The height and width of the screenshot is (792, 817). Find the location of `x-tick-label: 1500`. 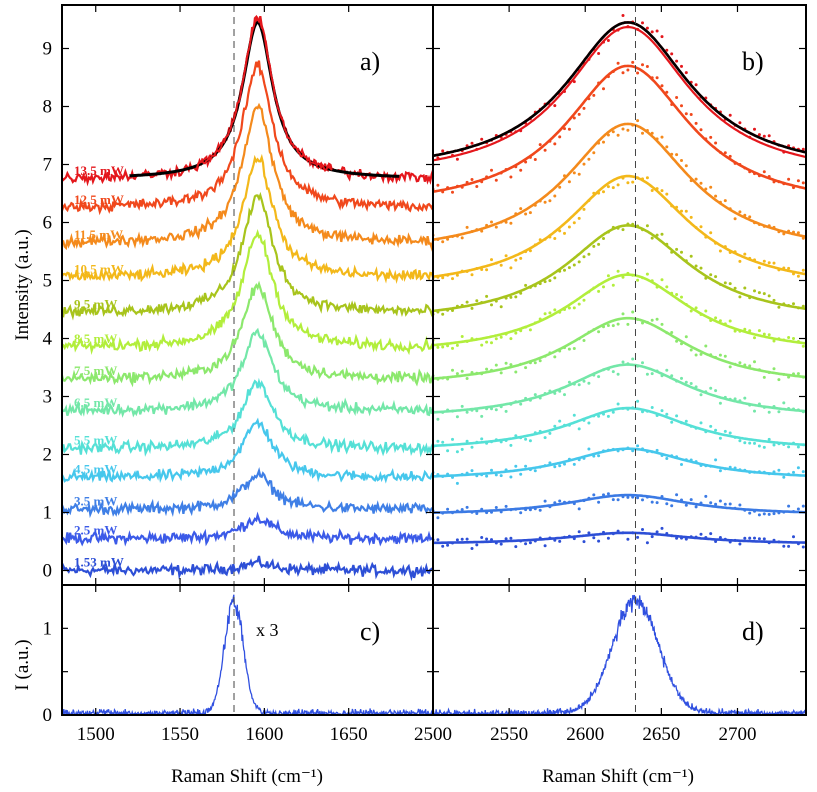

x-tick-label: 1500 is located at coordinates (96, 734).